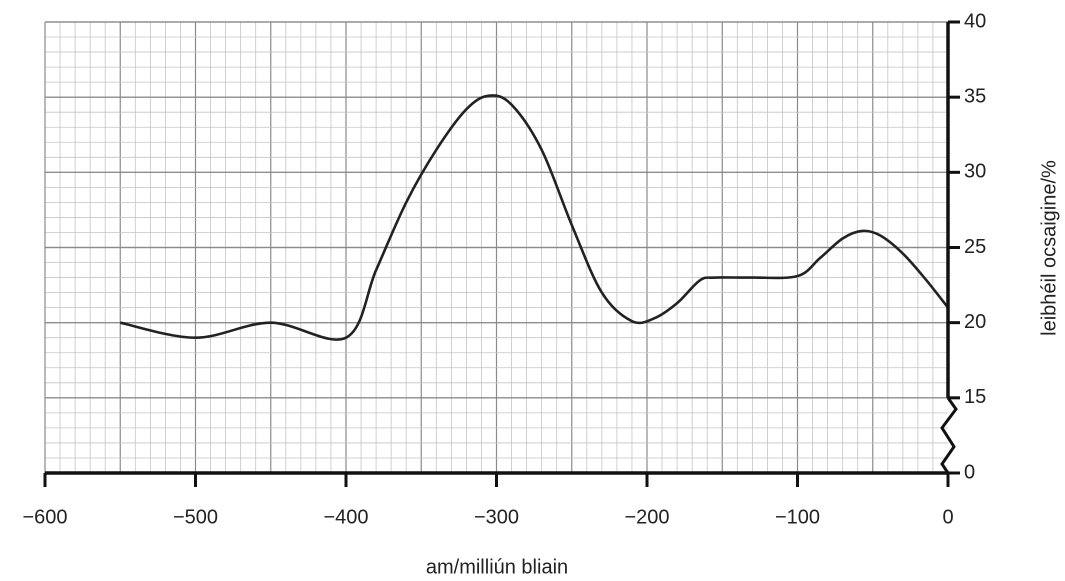  What do you see at coordinates (975, 96) in the screenshot?
I see `y-tick-label: 35` at bounding box center [975, 96].